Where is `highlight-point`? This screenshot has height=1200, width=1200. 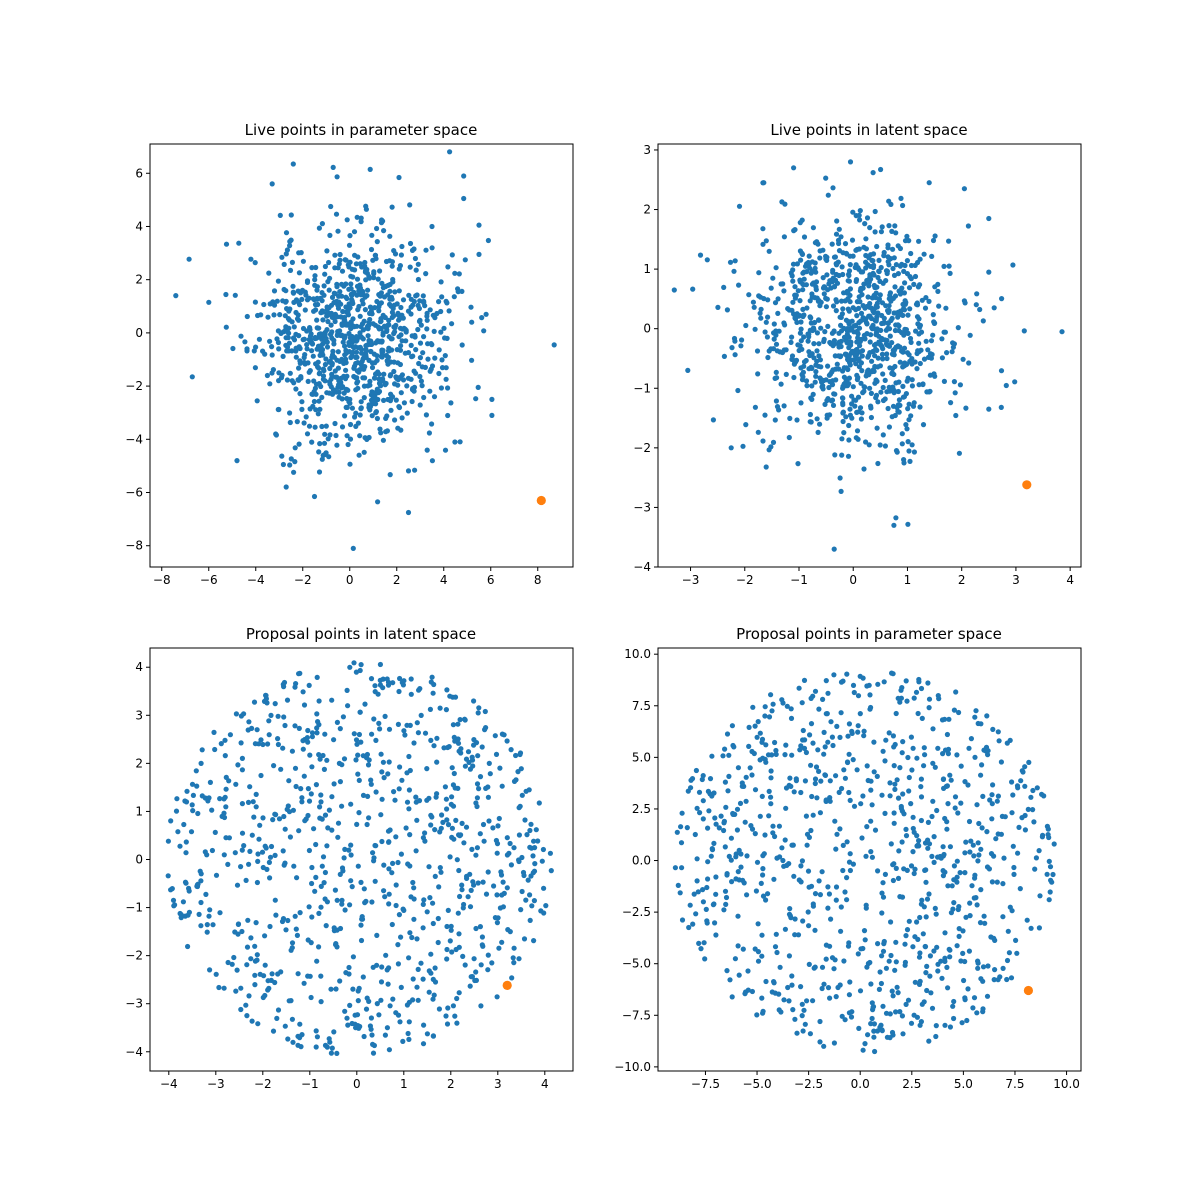
highlight-point is located at coordinates (541, 500).